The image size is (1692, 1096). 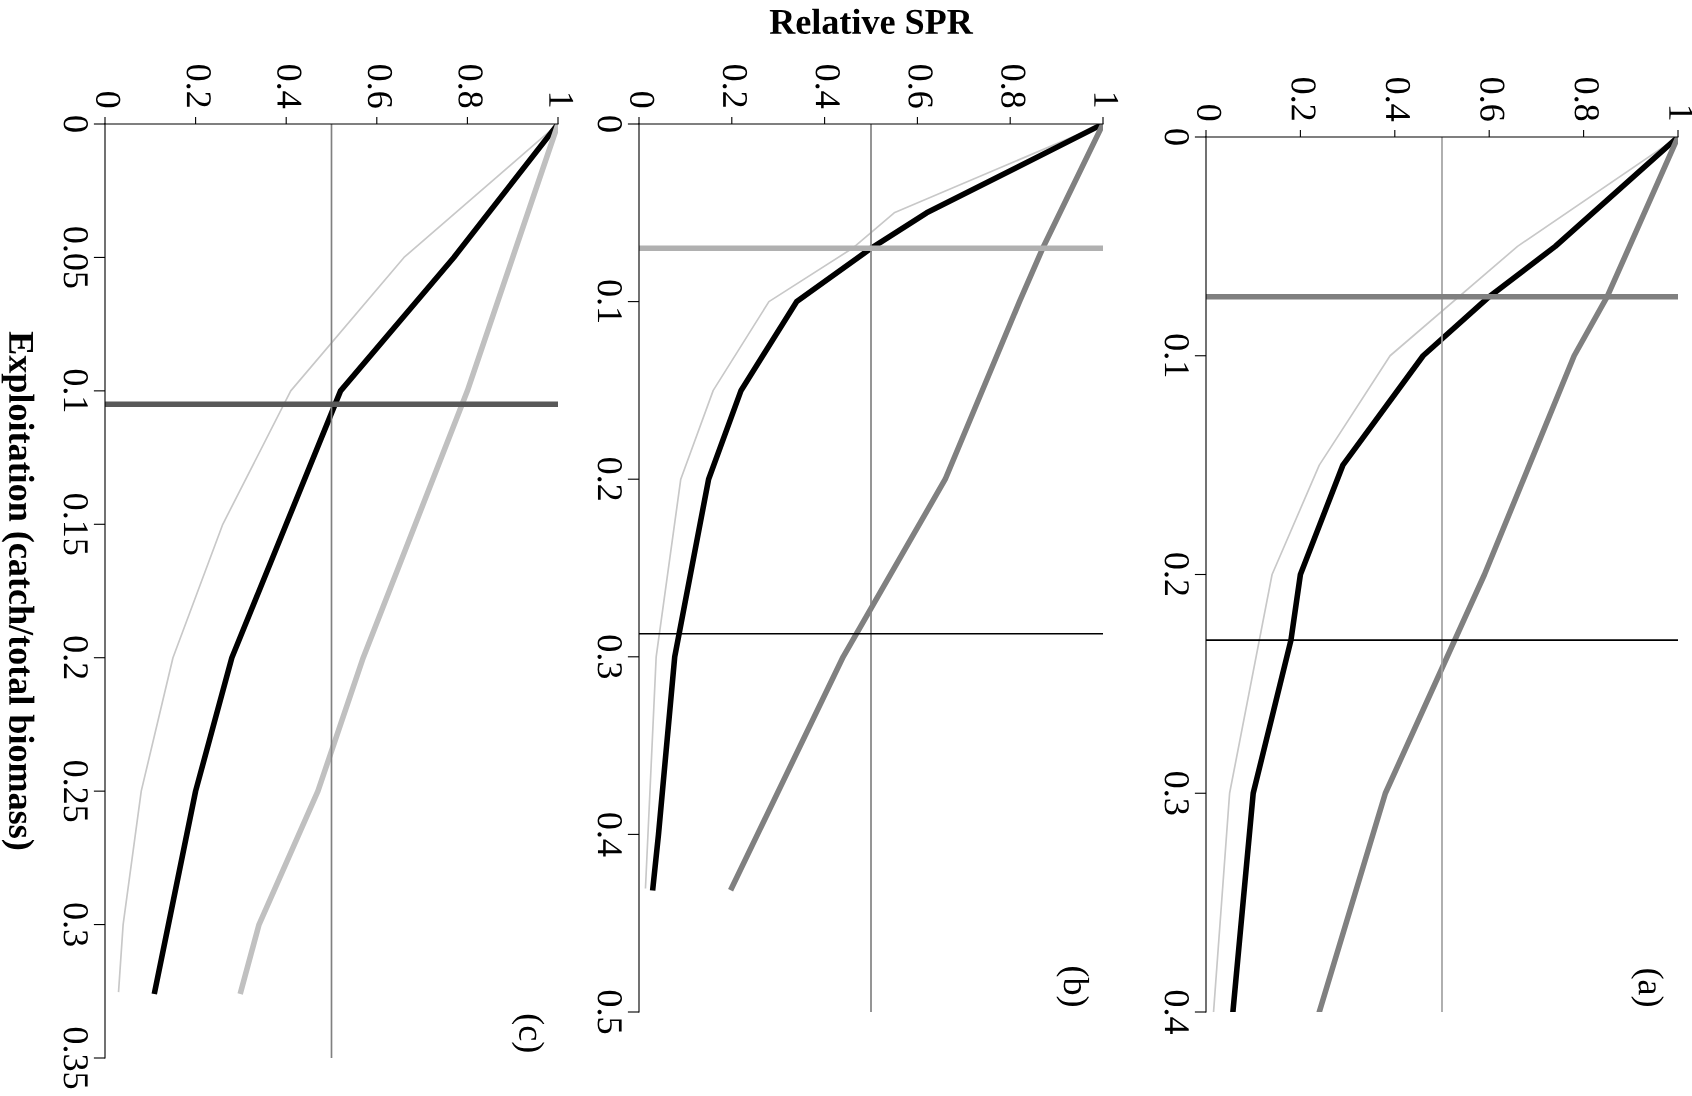 What do you see at coordinates (871, 21) in the screenshot?
I see `x-axis-title: Relative SPR` at bounding box center [871, 21].